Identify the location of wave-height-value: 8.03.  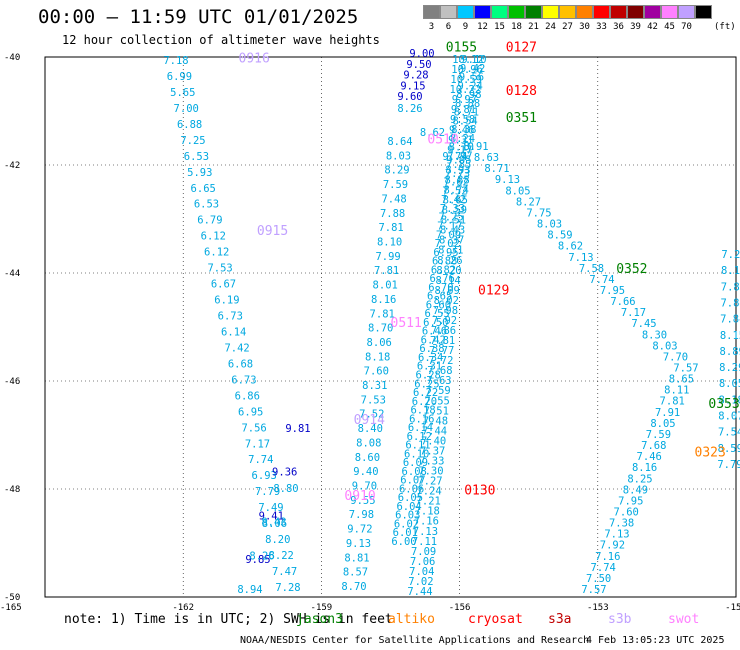
(549, 225).